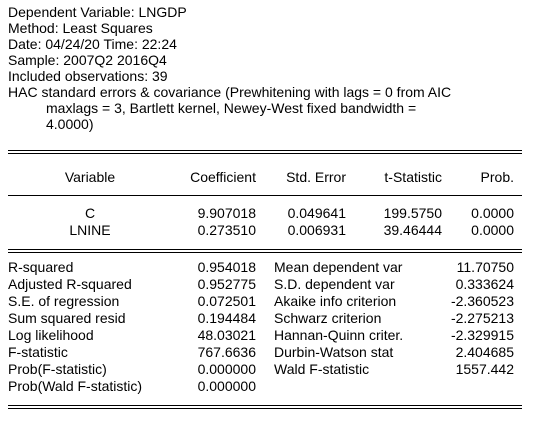 The width and height of the screenshot is (554, 421). What do you see at coordinates (92, 44) in the screenshot?
I see `date-time-line: Date: 04/24/20 Time: 22:24` at bounding box center [92, 44].